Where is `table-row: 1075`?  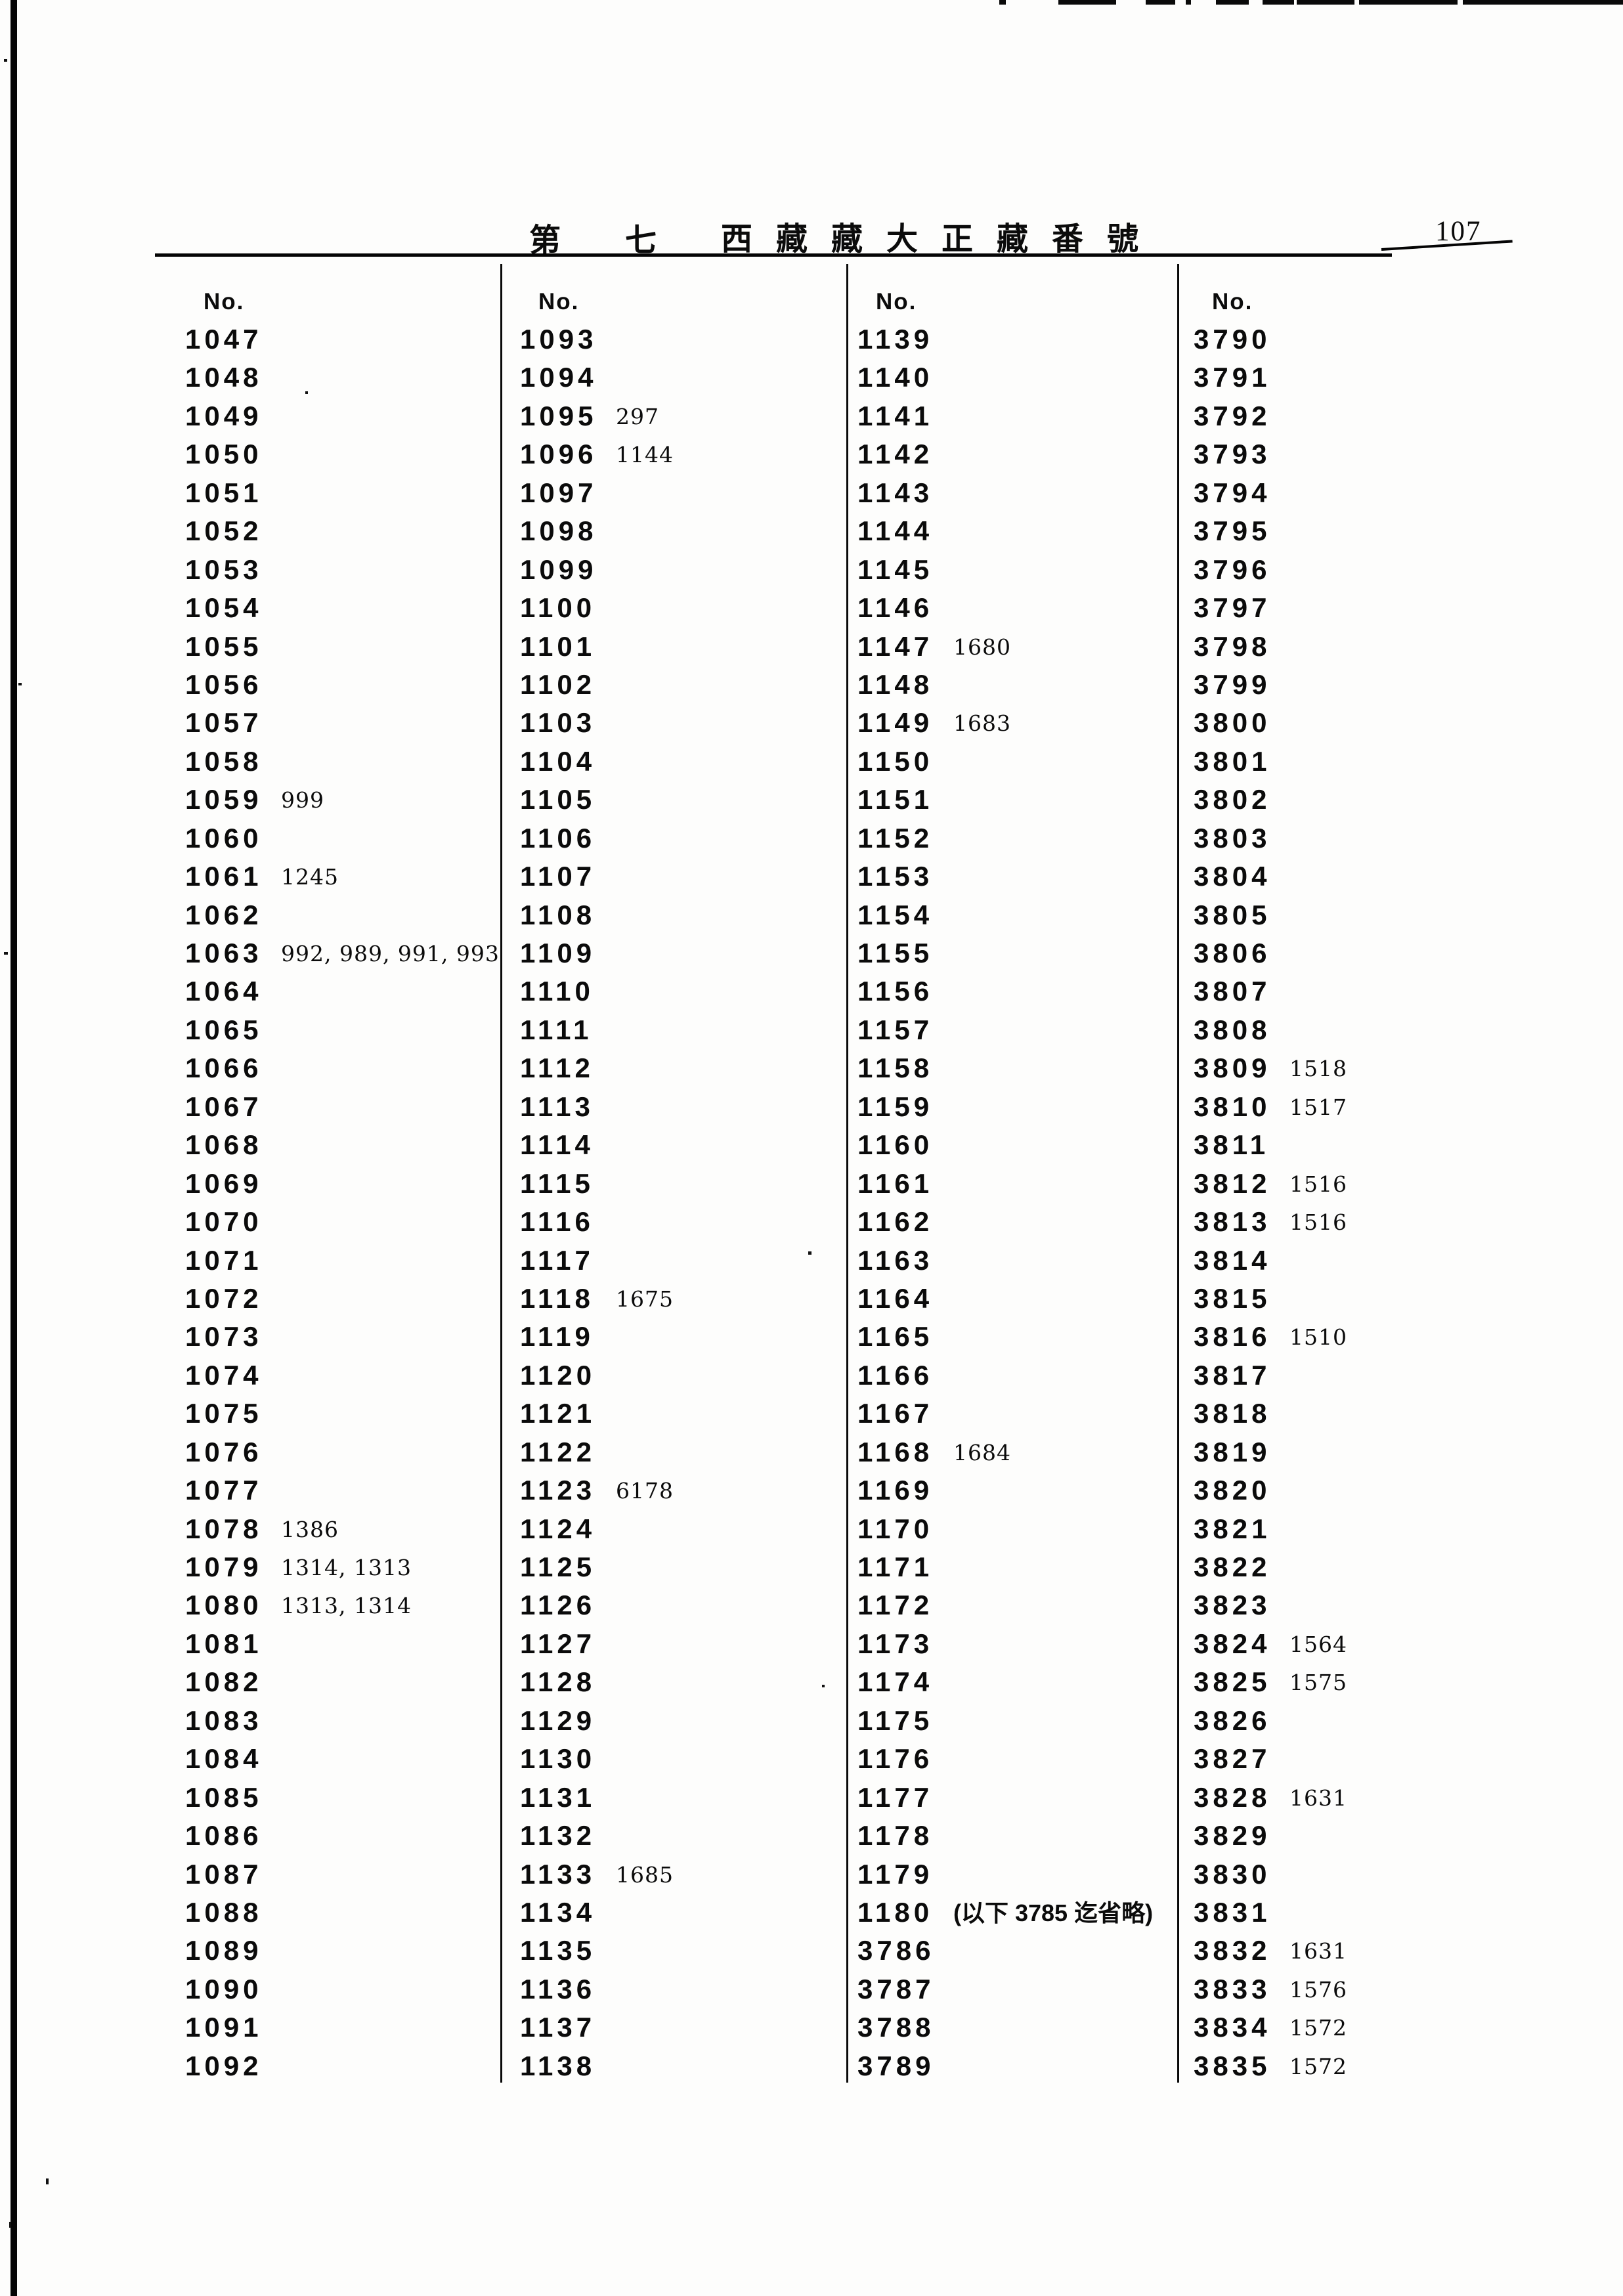 table-row: 1075 is located at coordinates (342, 1414).